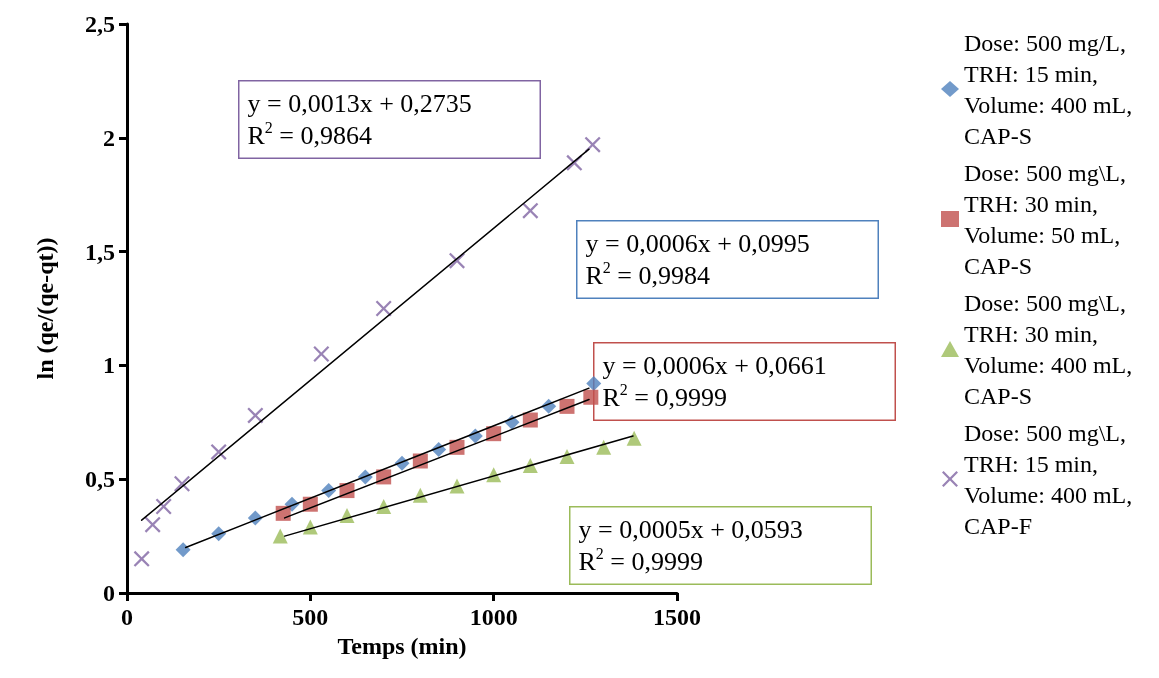 This screenshot has height=678, width=1159. I want to click on x-axis-title: Temps (min), so click(402, 645).